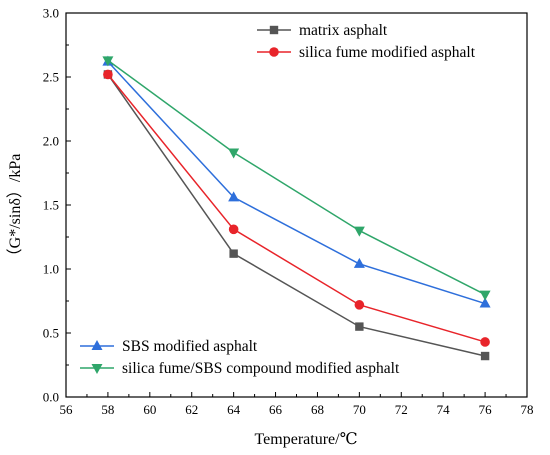 This screenshot has width=550, height=455. What do you see at coordinates (15, 209) in the screenshot?
I see `y-axis-title: （G*/sinδ）/kPa` at bounding box center [15, 209].